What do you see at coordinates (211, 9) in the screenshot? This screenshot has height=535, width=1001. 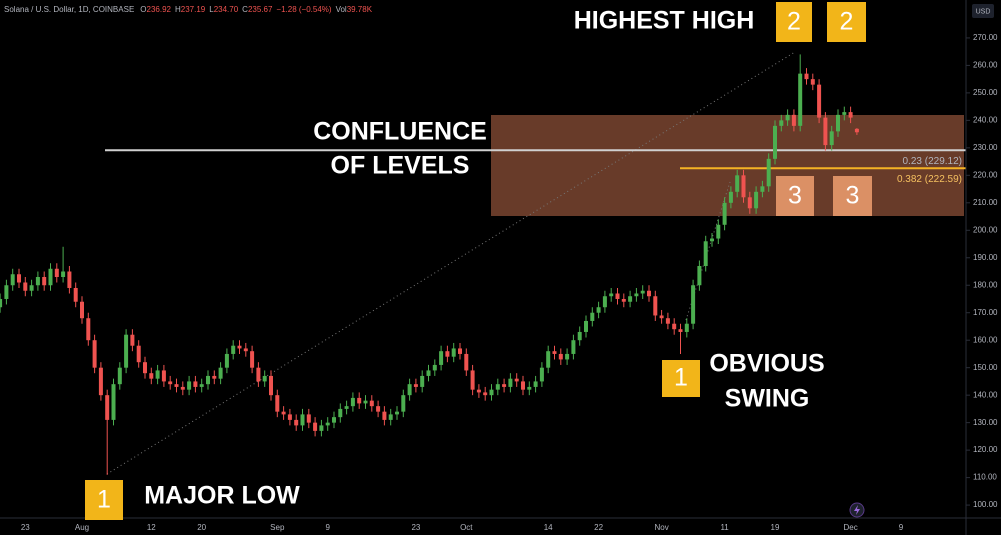 I see `header-label: L` at bounding box center [211, 9].